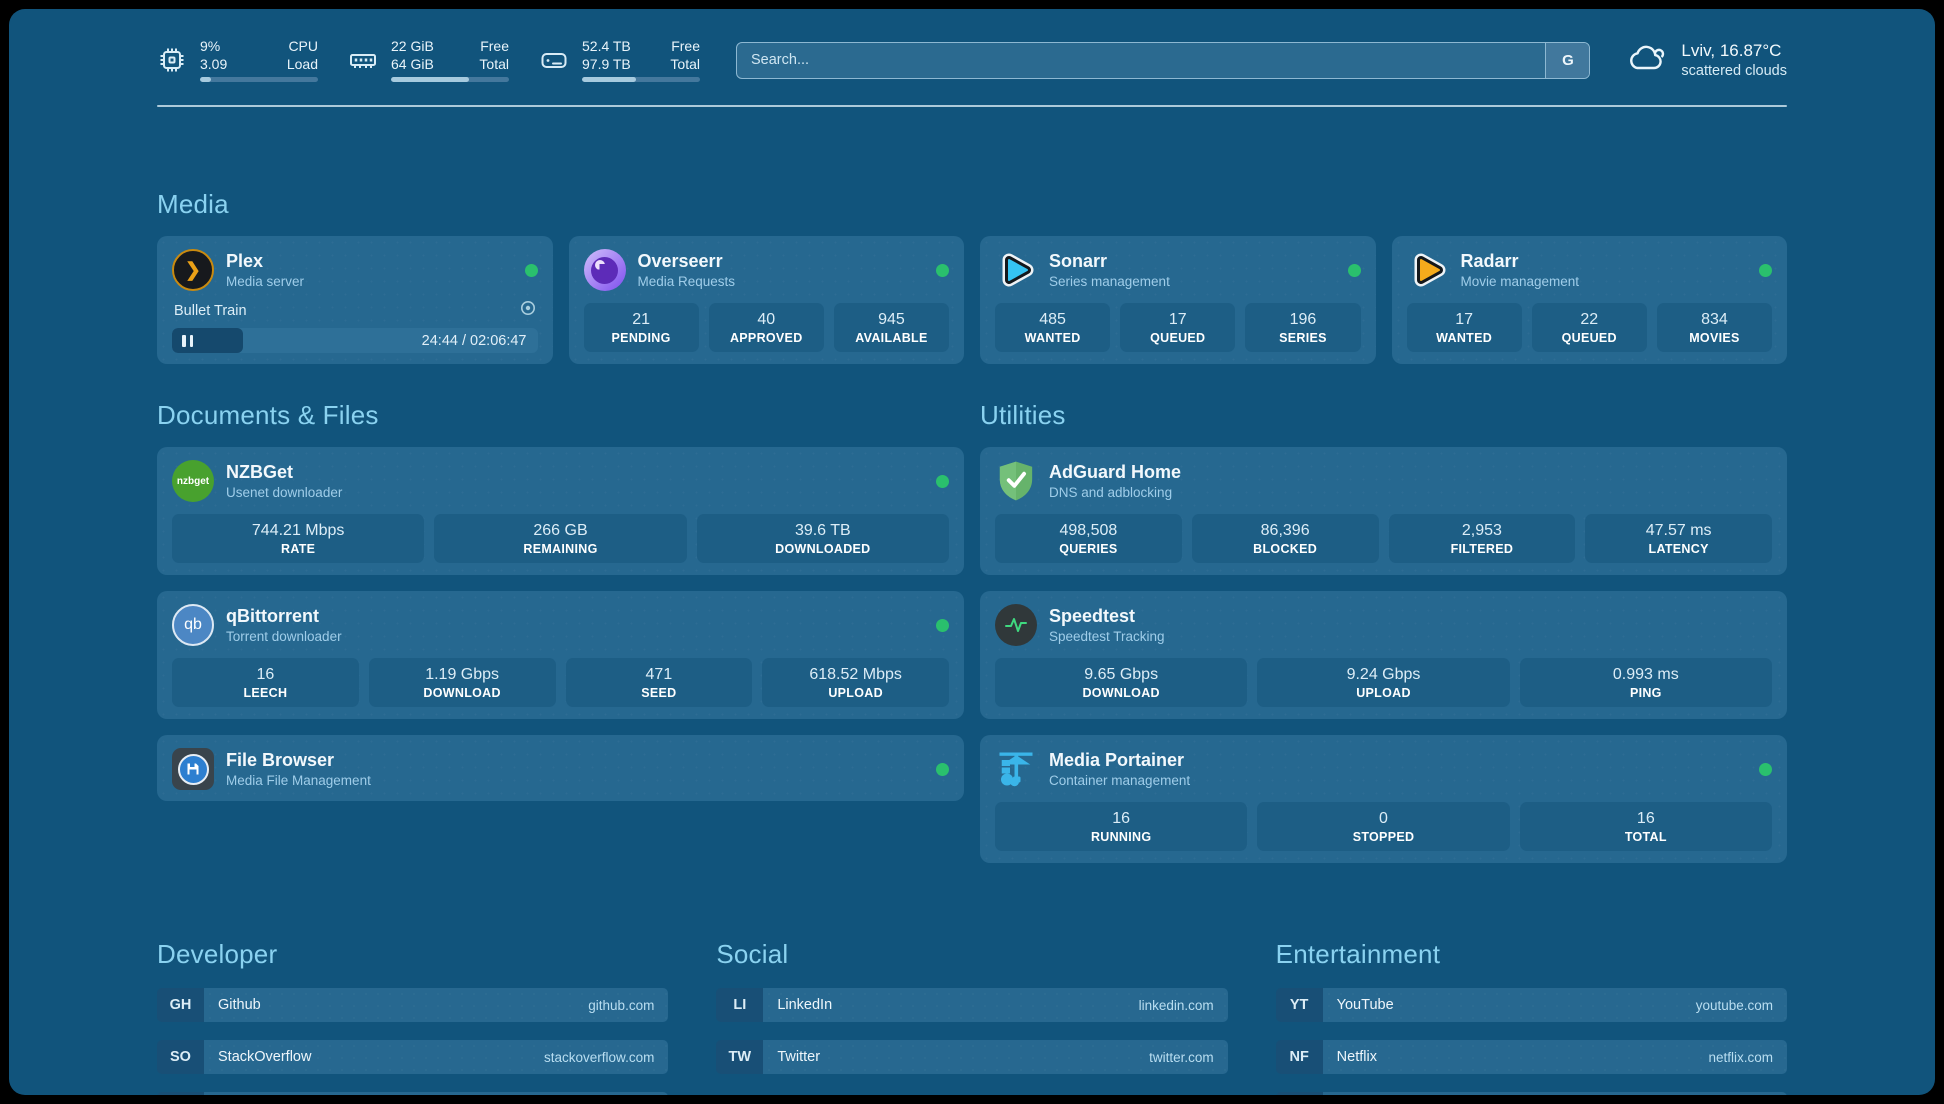  I want to click on memory-progress-bar, so click(450, 79).